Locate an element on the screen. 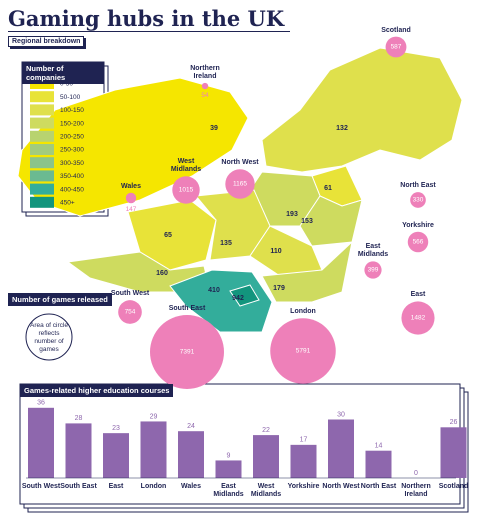  region-companies: 135 is located at coordinates (226, 243).